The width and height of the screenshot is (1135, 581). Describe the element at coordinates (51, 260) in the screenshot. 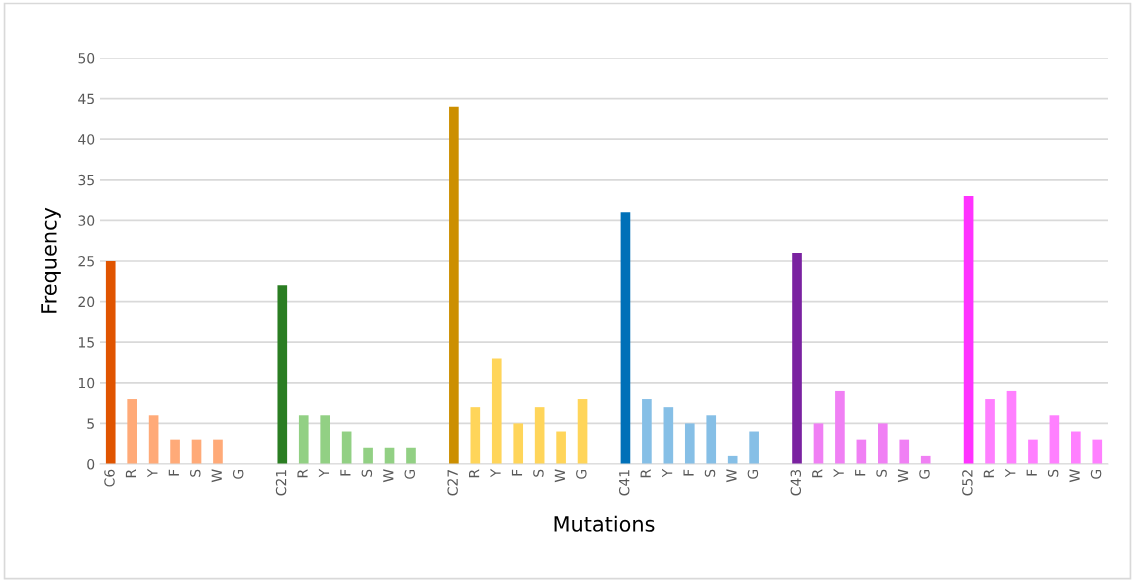

I see `y-axis-title: Frequency` at that location.